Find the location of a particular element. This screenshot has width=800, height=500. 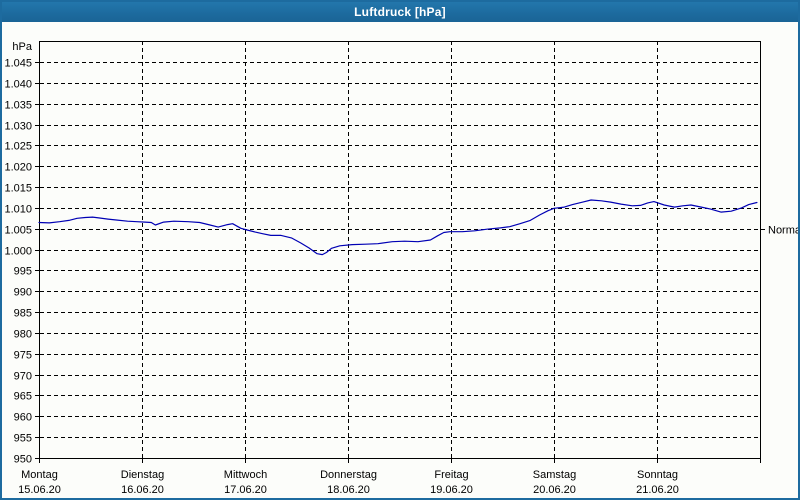

day-name-label: Sonntag is located at coordinates (657, 475).